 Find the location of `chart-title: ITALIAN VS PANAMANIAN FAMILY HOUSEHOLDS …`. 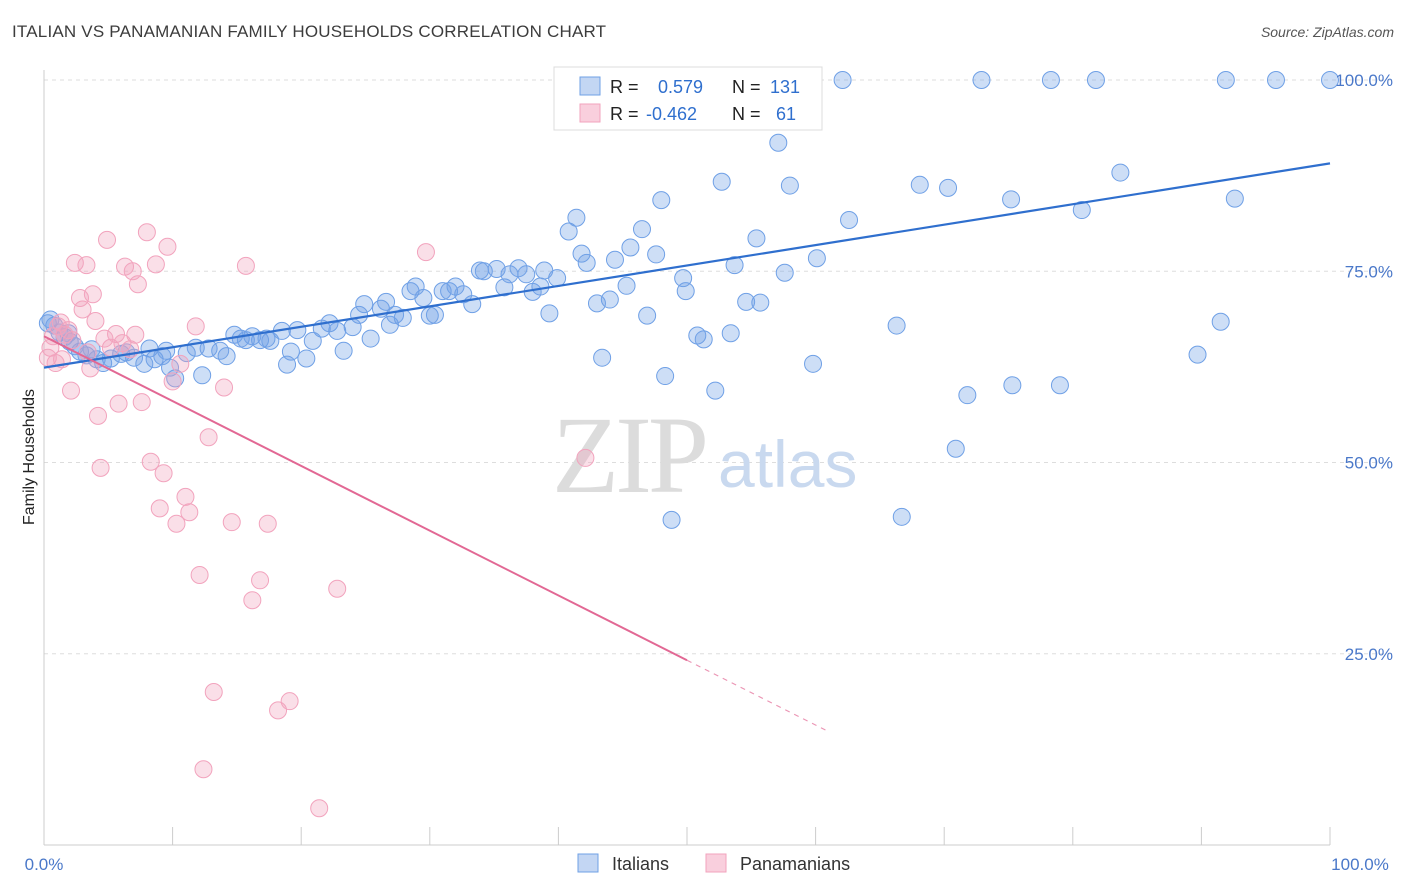

chart-title: ITALIAN VS PANAMANIAN FAMILY HOUSEHOLDS … is located at coordinates (309, 31).